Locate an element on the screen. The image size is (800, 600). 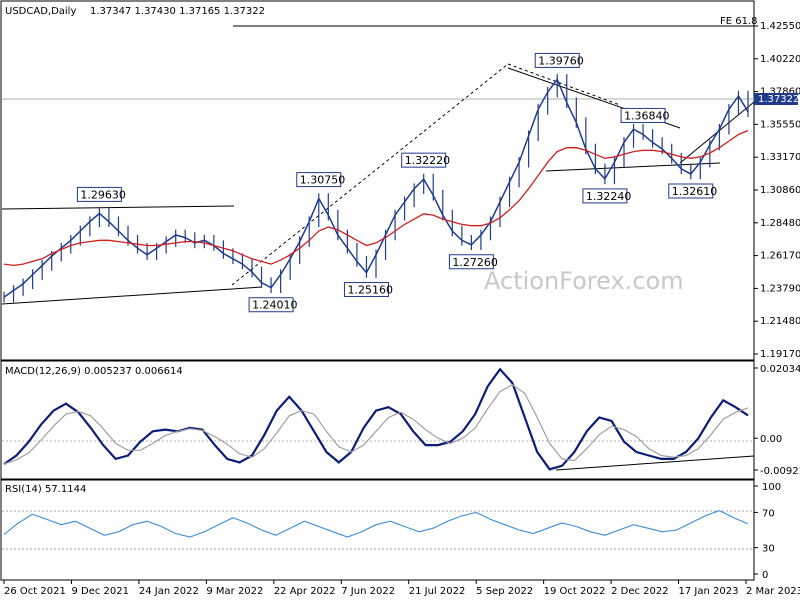
price-axis-label: 1.42550 is located at coordinates (780, 26).